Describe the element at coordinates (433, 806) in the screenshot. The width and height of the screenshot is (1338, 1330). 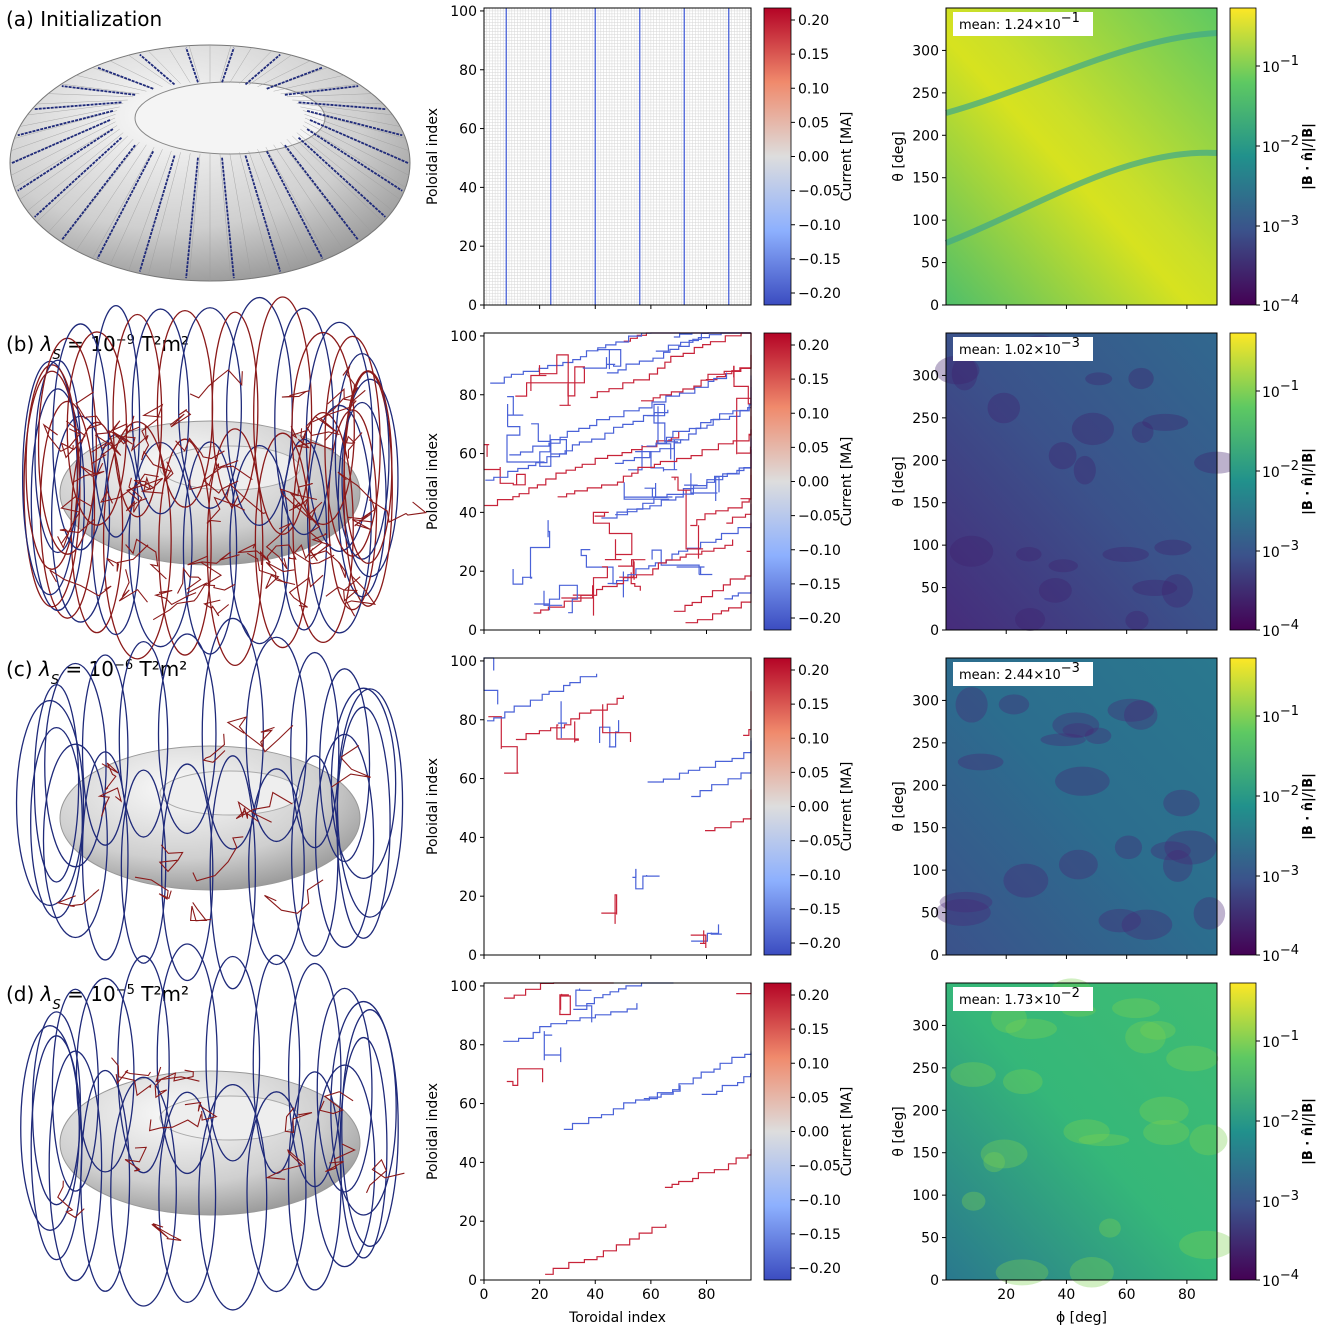
I see `y-axis-label: Poloidal index` at that location.